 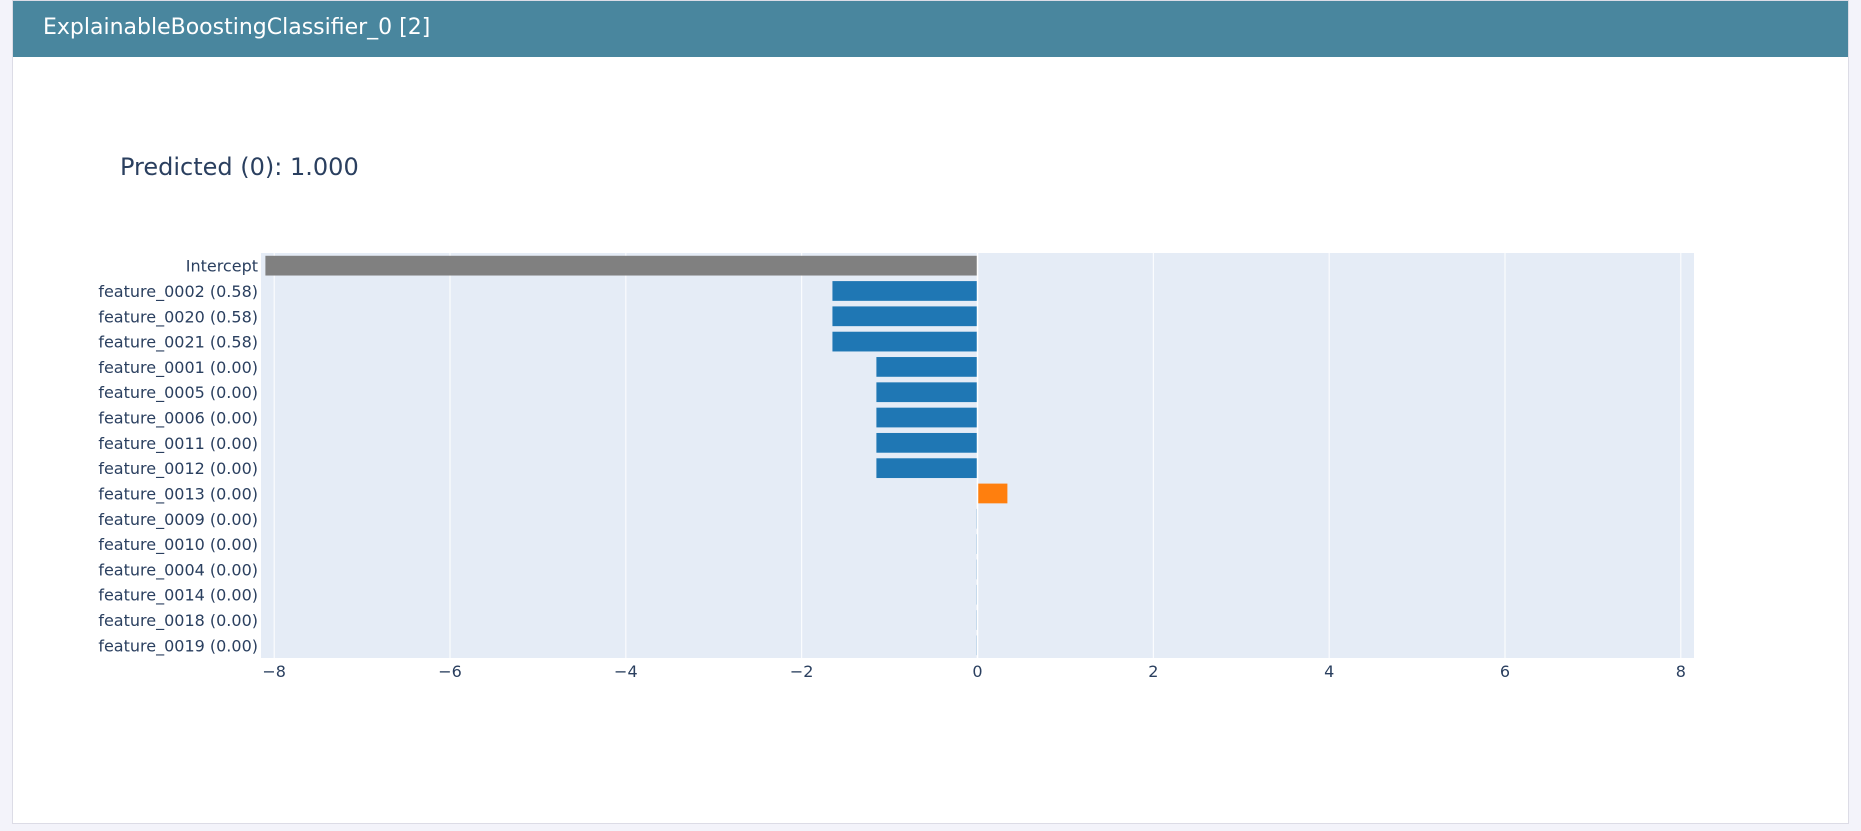 I want to click on x-tick-label: 0, so click(x=977, y=671).